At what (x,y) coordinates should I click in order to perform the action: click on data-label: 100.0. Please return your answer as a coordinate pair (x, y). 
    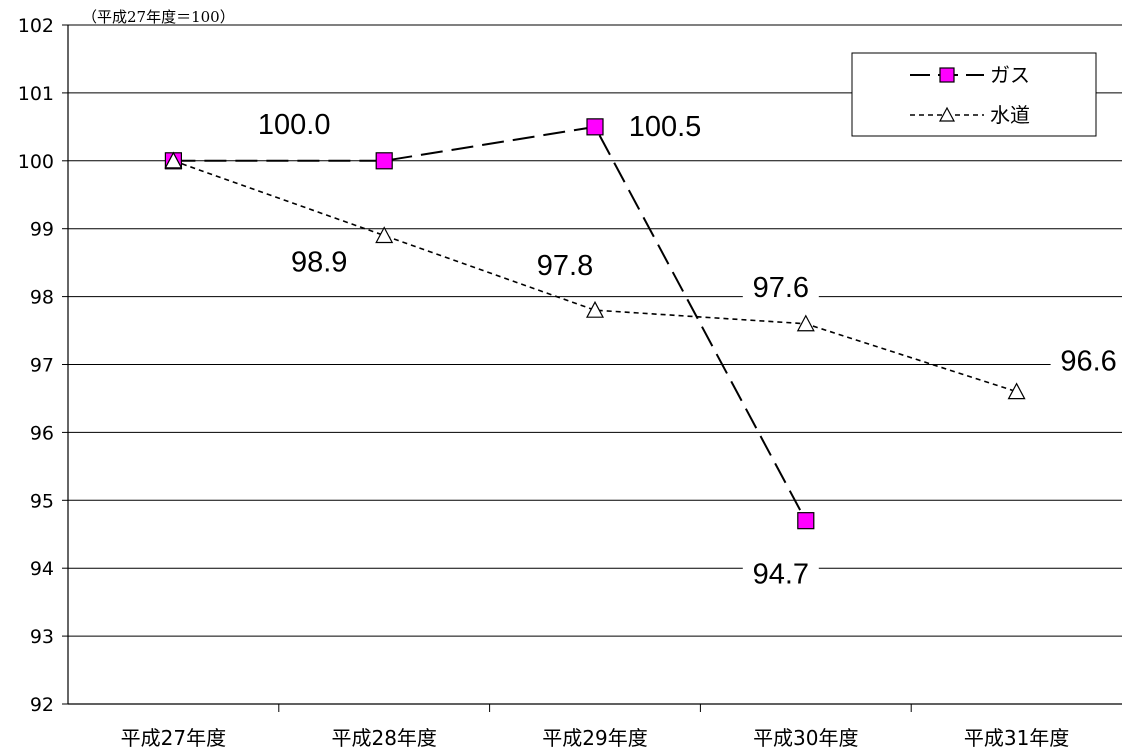
    Looking at the image, I should click on (294, 125).